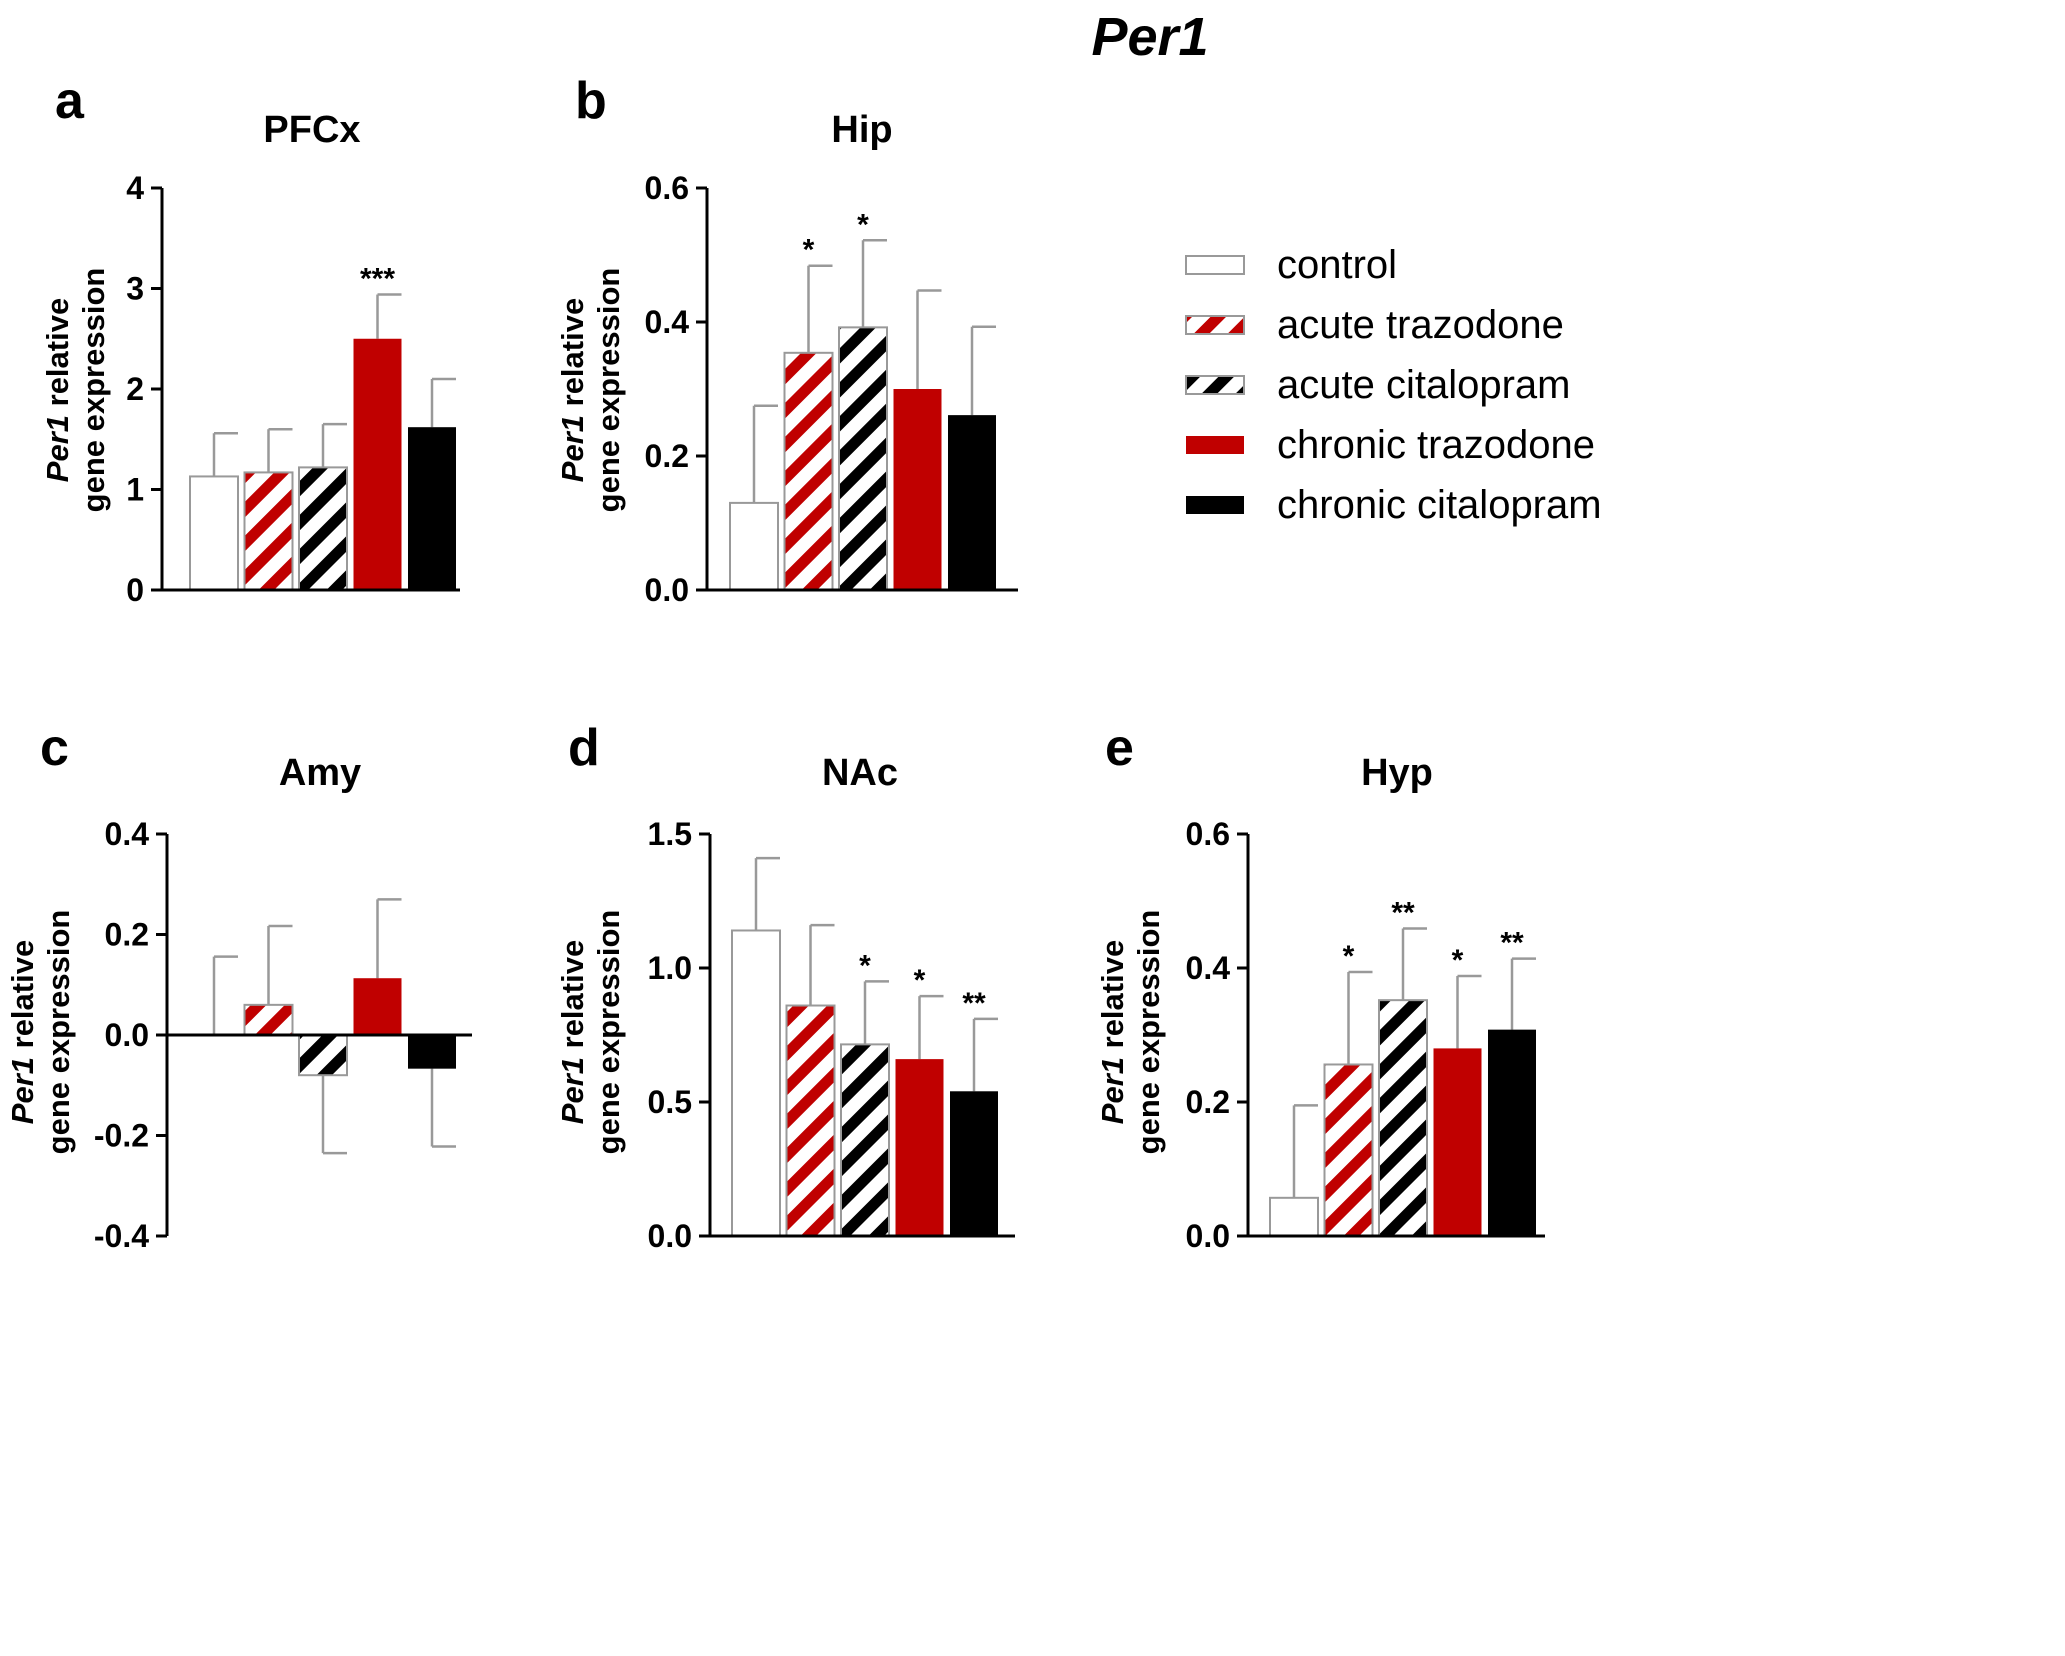 This screenshot has width=2065, height=1656. What do you see at coordinates (54, 748) in the screenshot?
I see `panel-letter: c` at bounding box center [54, 748].